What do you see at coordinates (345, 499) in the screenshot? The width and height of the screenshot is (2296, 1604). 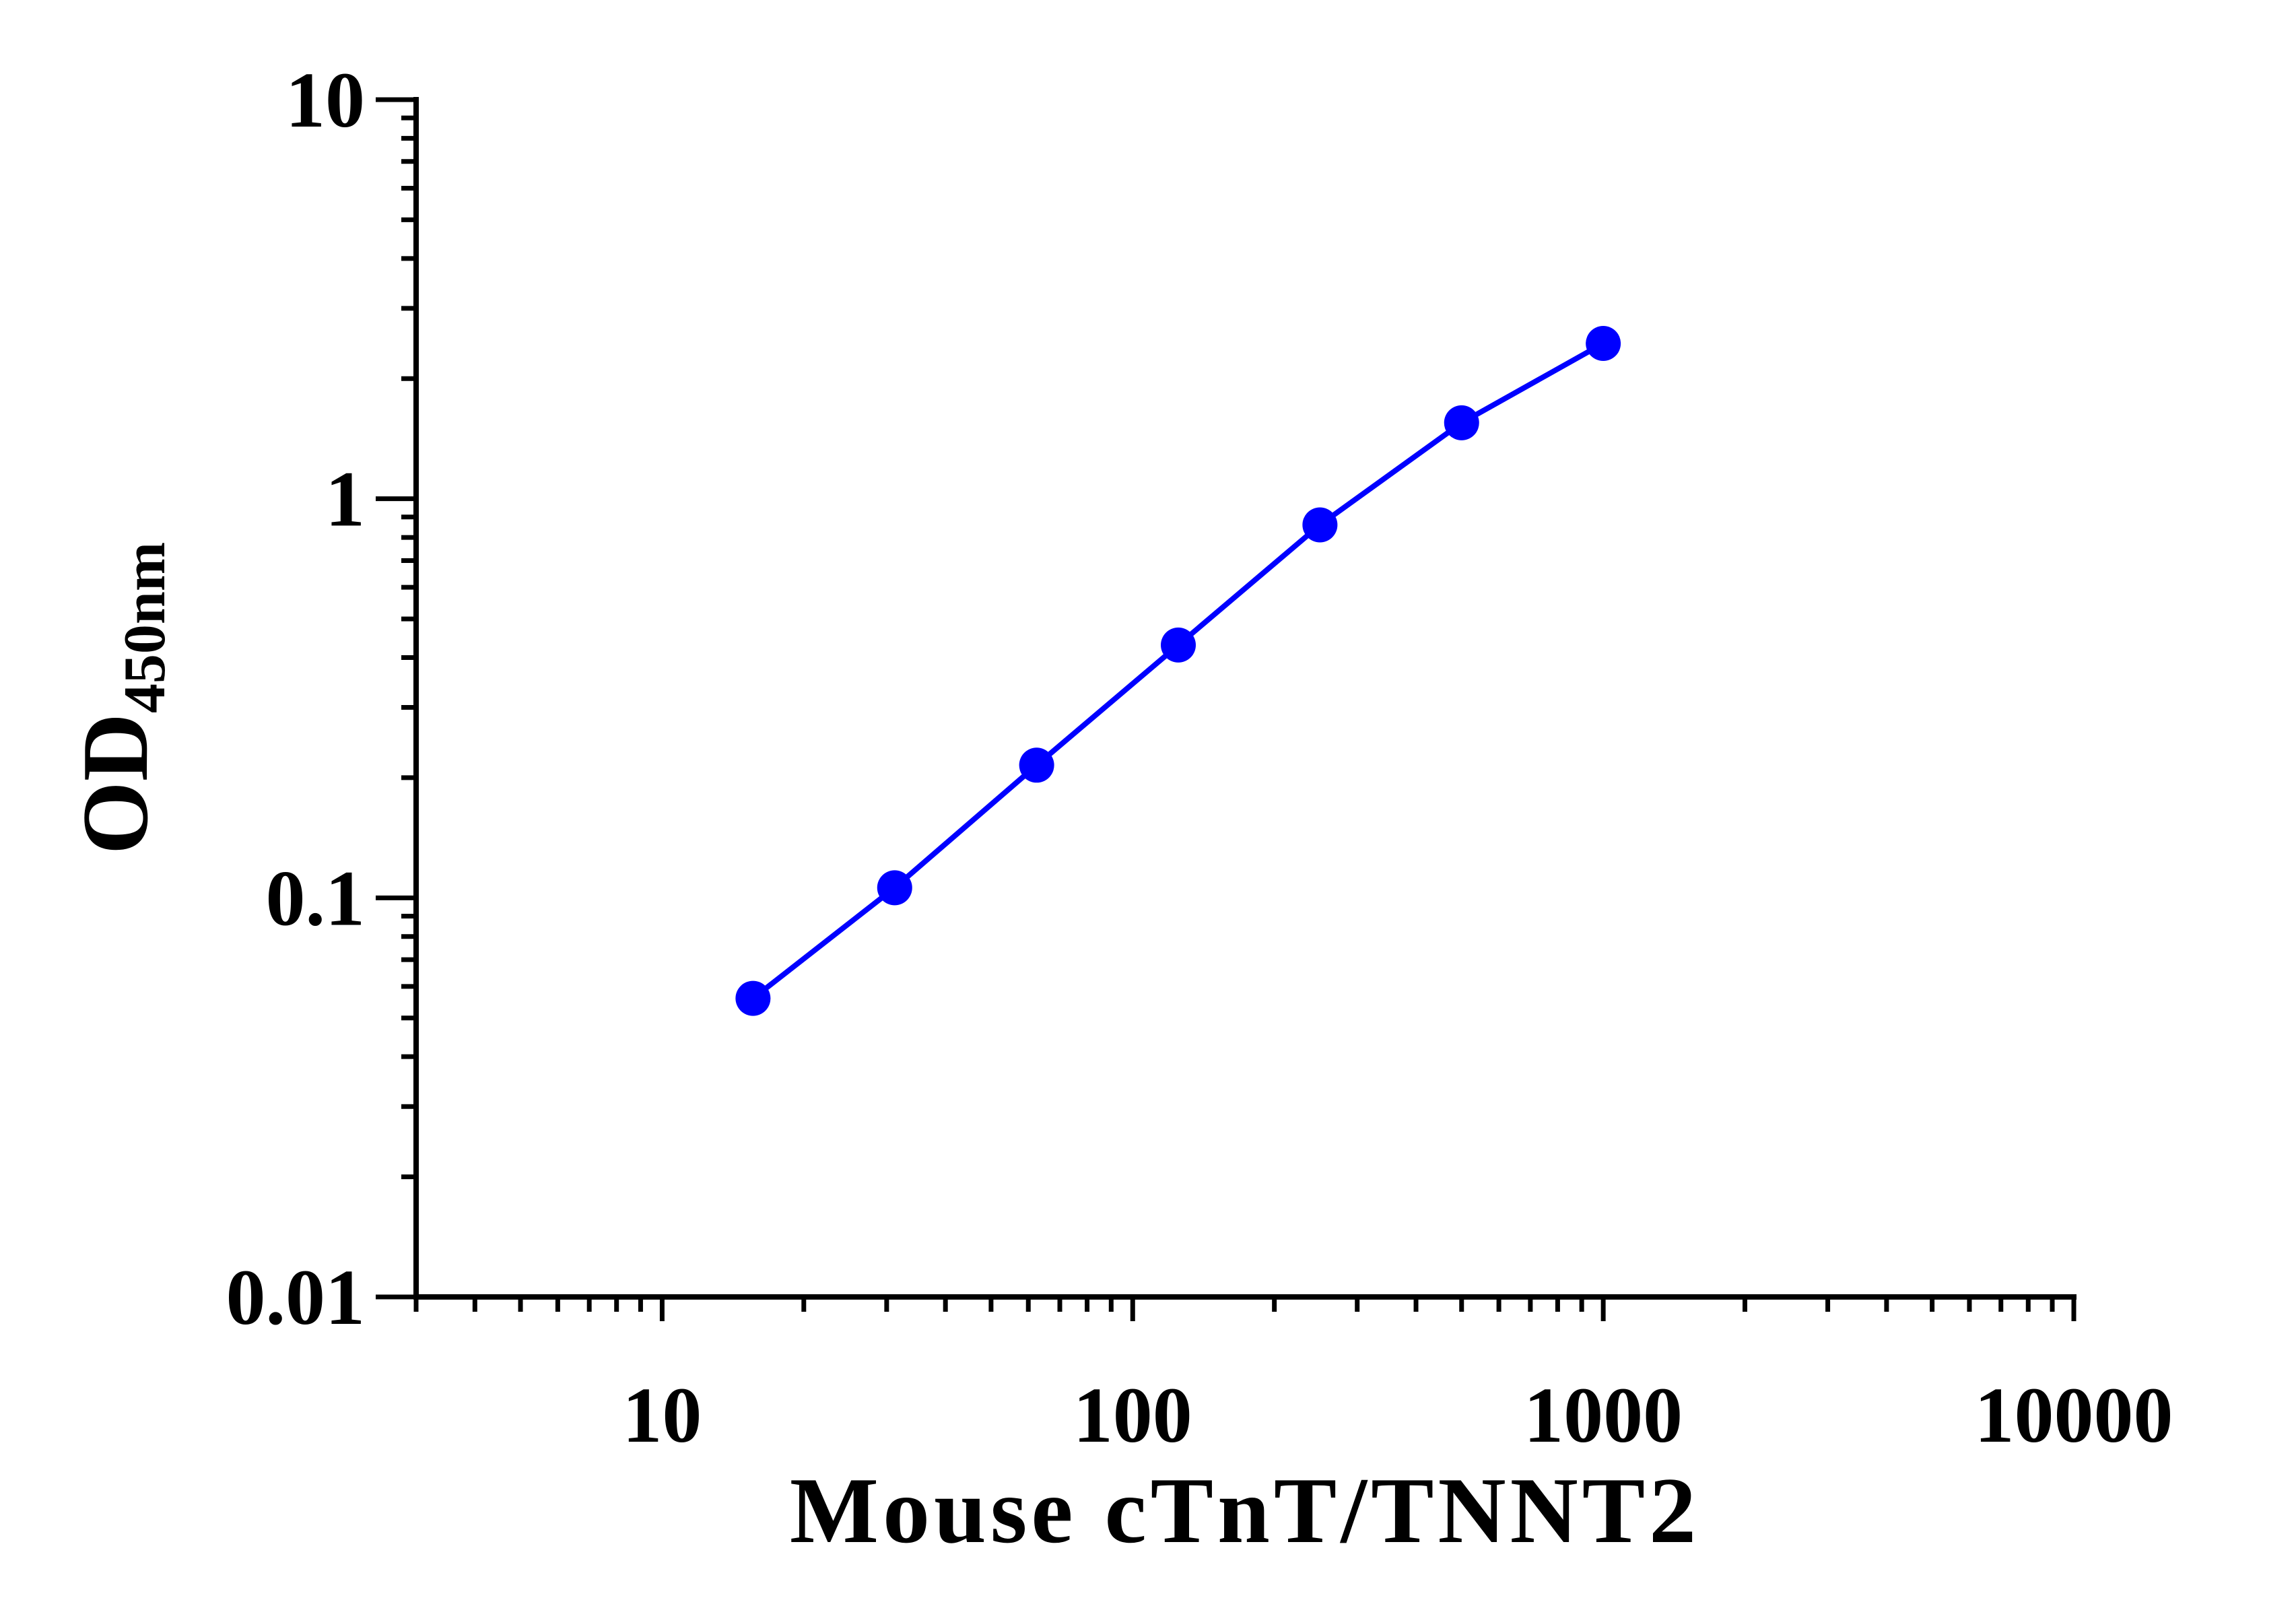 I see `y-tick-label: 1` at bounding box center [345, 499].